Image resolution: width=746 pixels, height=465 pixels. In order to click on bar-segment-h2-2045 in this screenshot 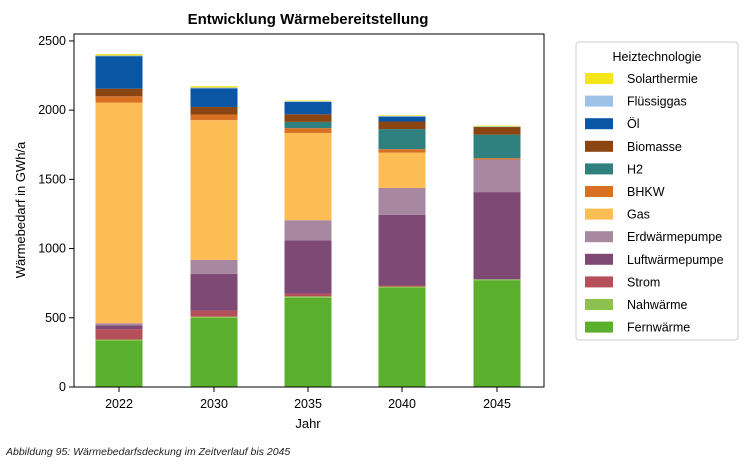, I will do `click(497, 146)`.